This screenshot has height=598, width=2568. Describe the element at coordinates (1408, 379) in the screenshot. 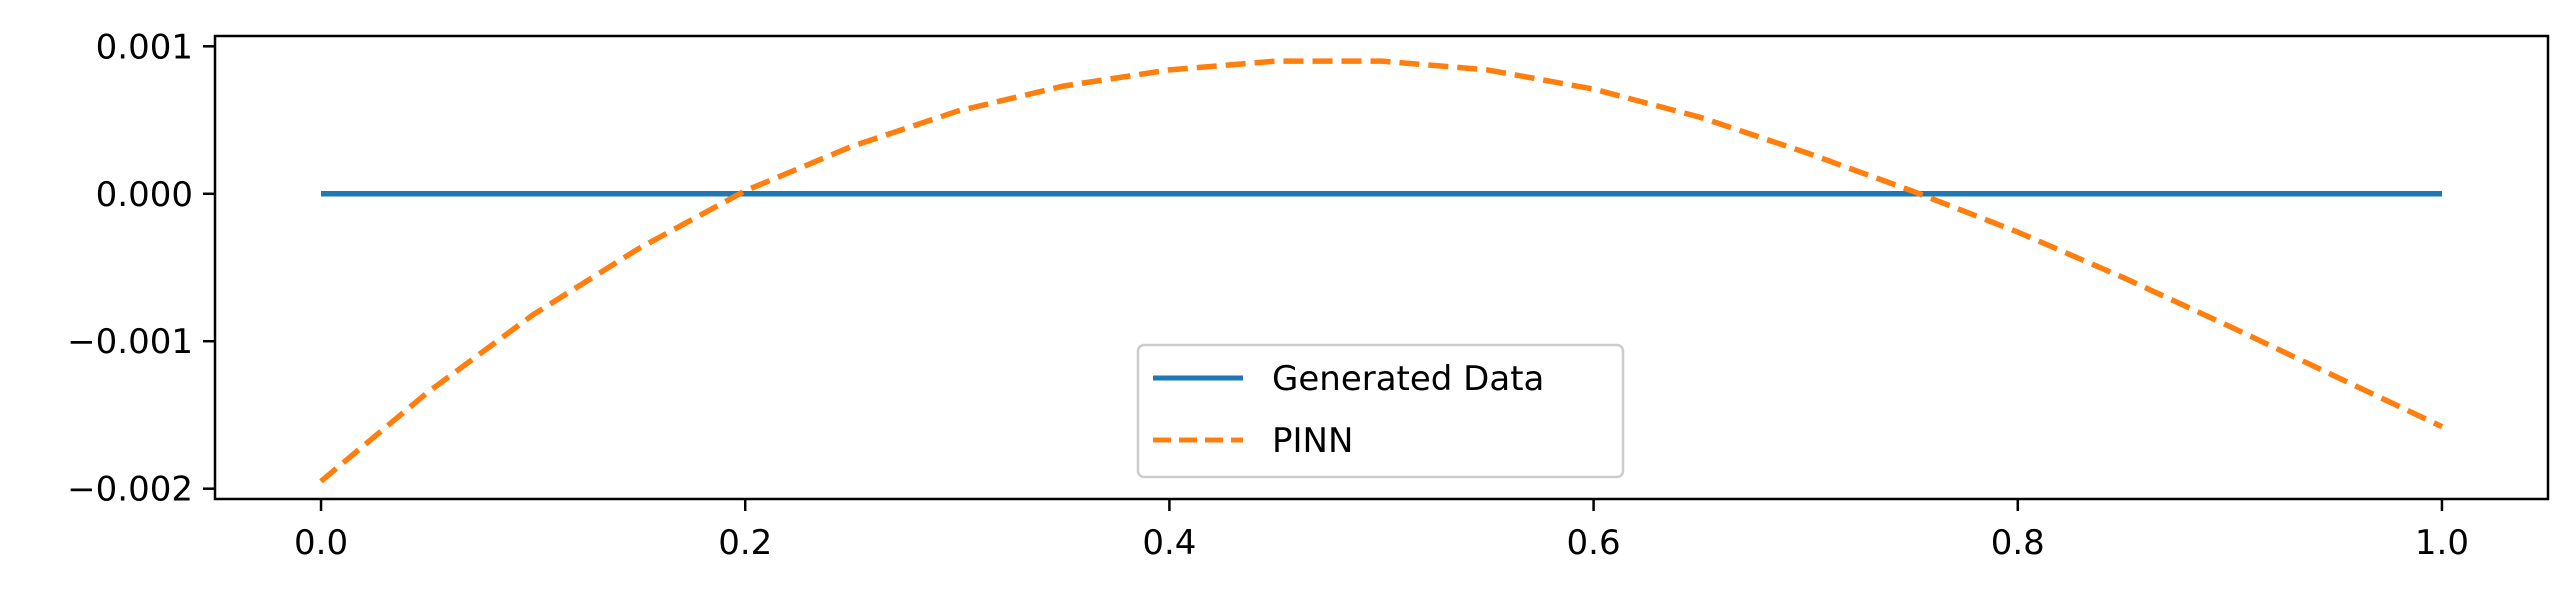

I see `legend-label-generated-data: Generated Data` at that location.